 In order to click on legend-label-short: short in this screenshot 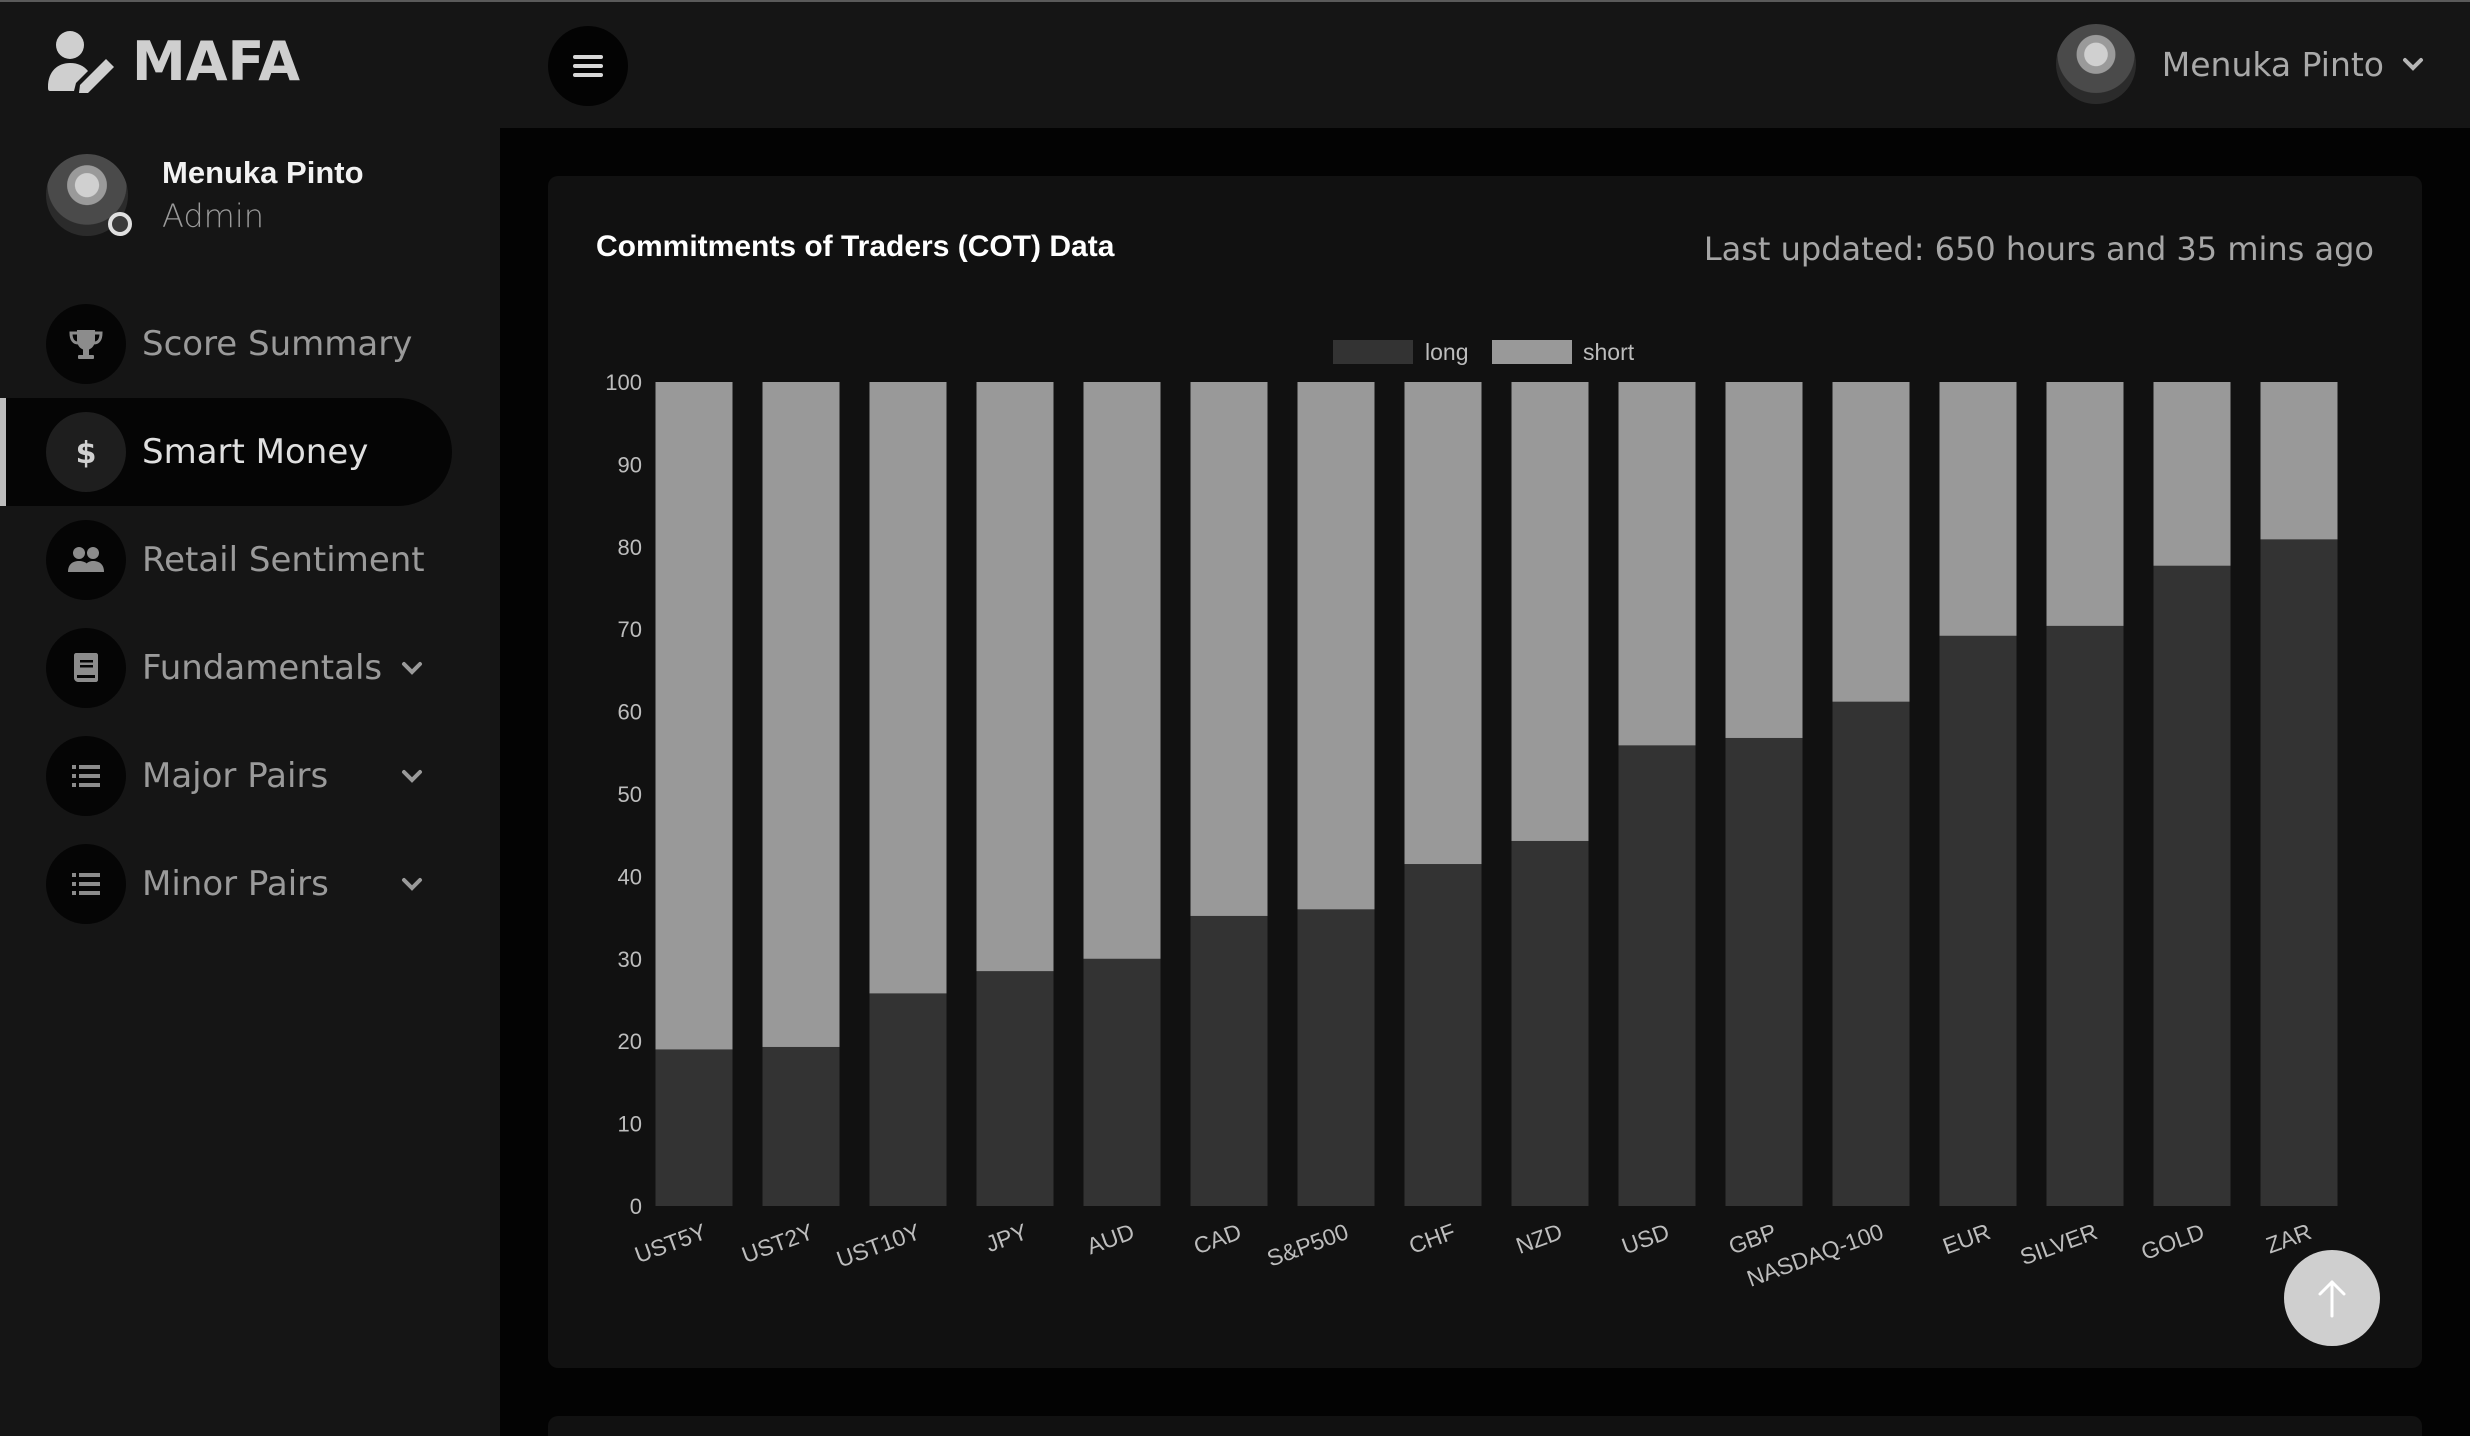, I will do `click(1609, 352)`.